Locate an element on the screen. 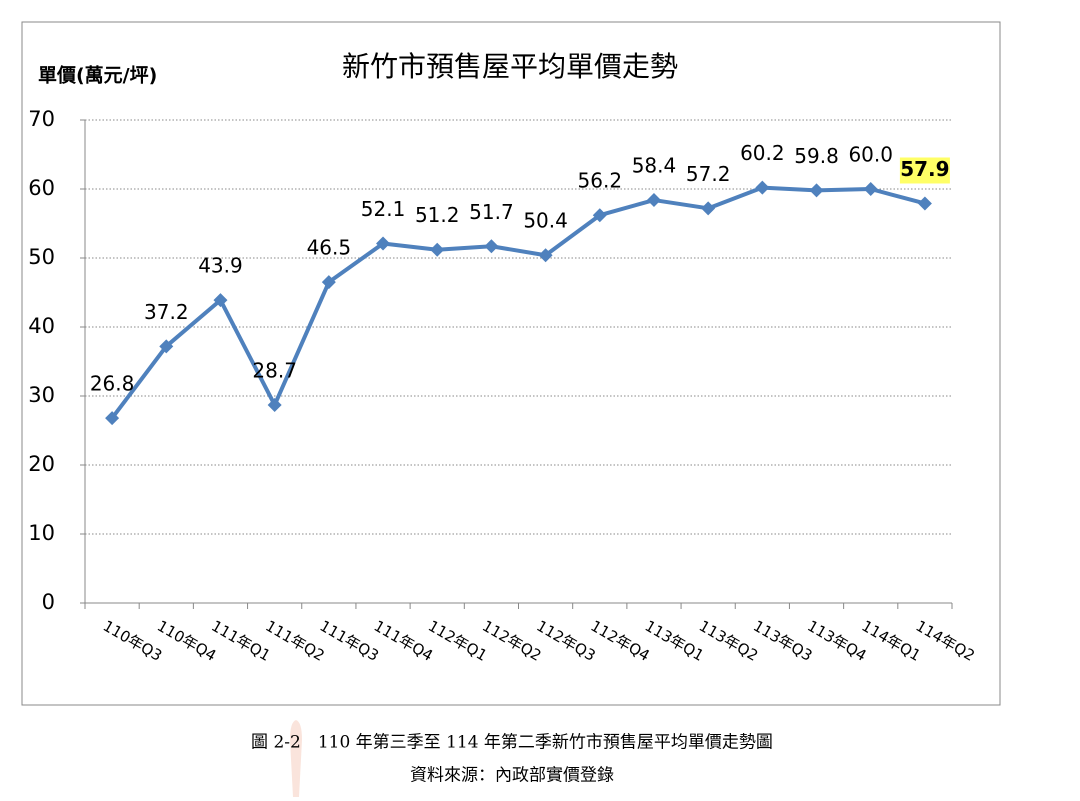 The height and width of the screenshot is (801, 1080). data-label: 57.9 is located at coordinates (924, 169).